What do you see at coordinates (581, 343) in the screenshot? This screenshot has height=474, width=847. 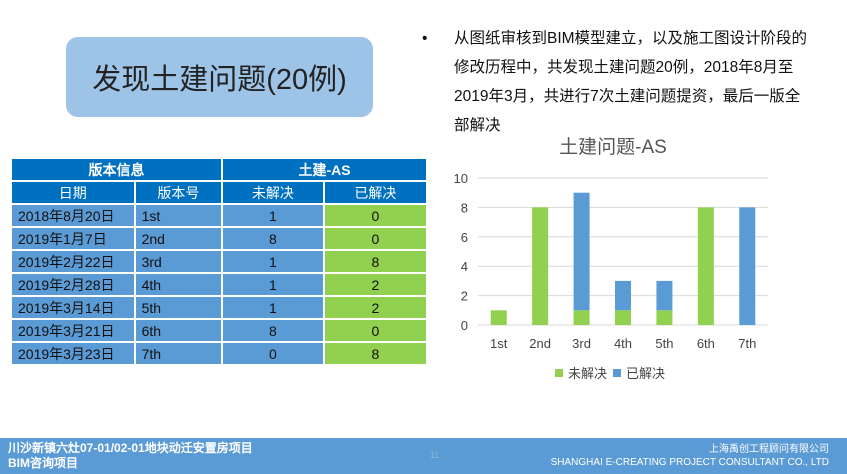 I see `x-tick-label: 3rd` at bounding box center [581, 343].